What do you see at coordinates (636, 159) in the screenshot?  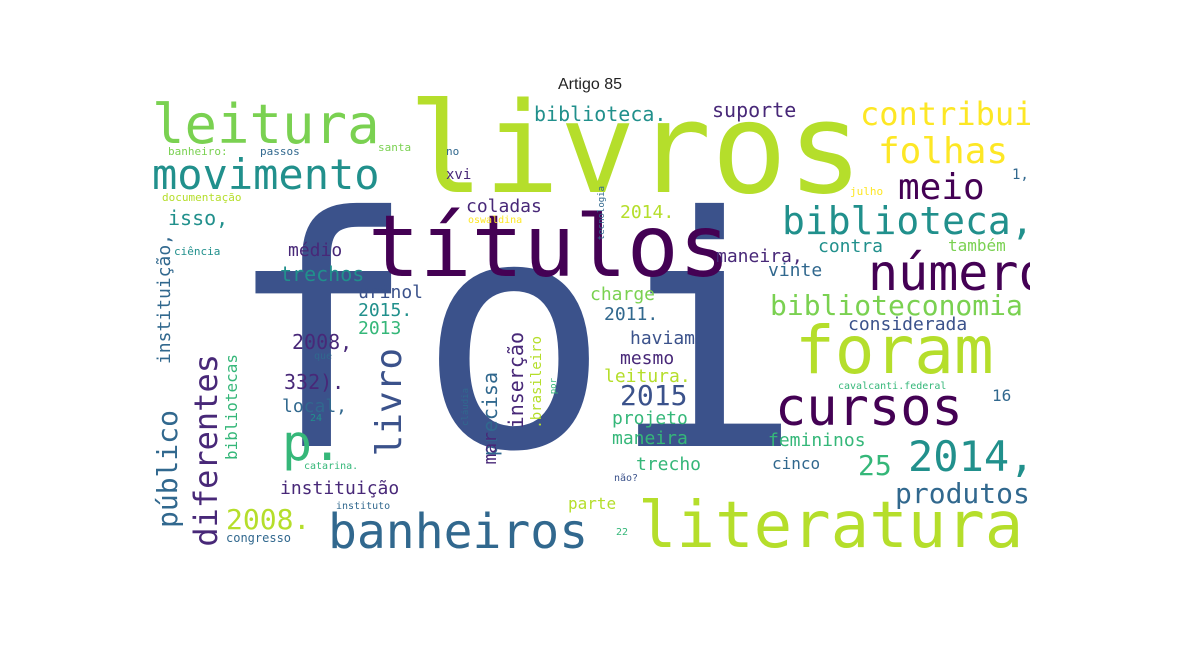 I see `word: livros` at bounding box center [636, 159].